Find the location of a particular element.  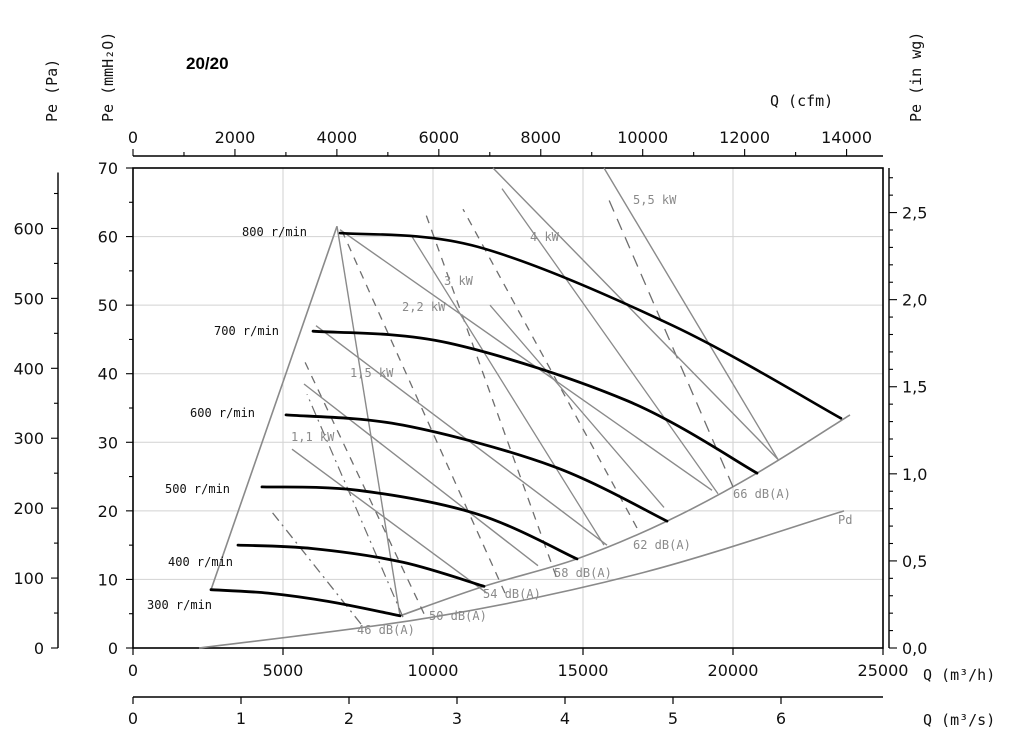

sound-label-5: 66 dB(A) is located at coordinates (762, 494).